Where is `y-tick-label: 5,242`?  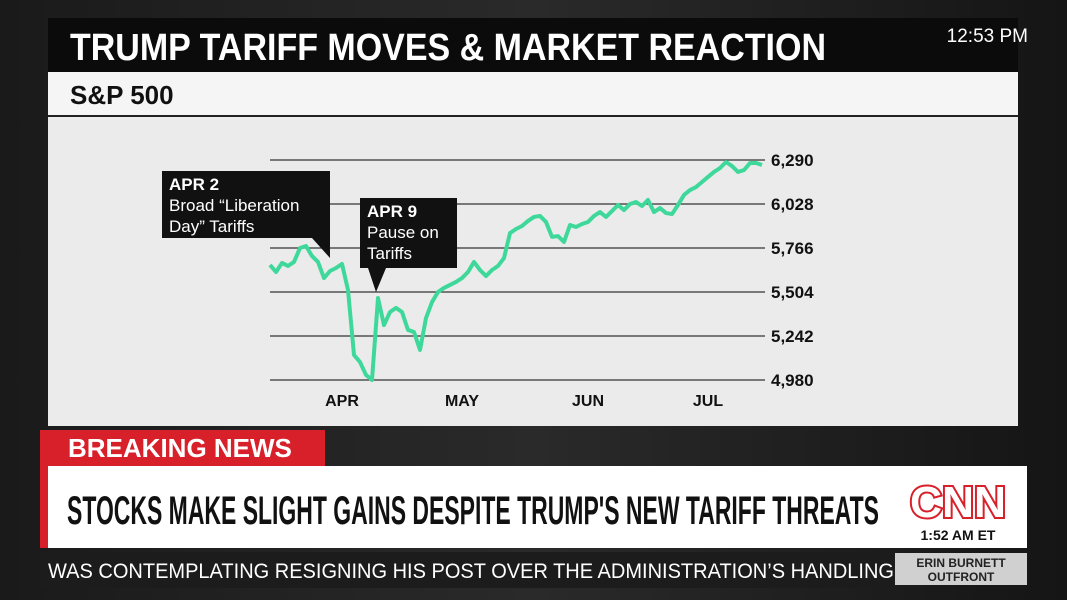 y-tick-label: 5,242 is located at coordinates (792, 336).